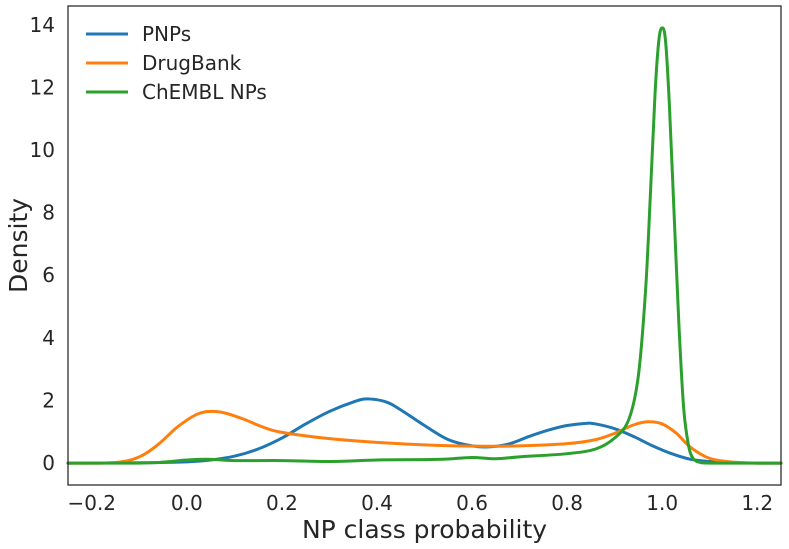  Describe the element at coordinates (48, 463) in the screenshot. I see `y-tick-label: 0` at that location.